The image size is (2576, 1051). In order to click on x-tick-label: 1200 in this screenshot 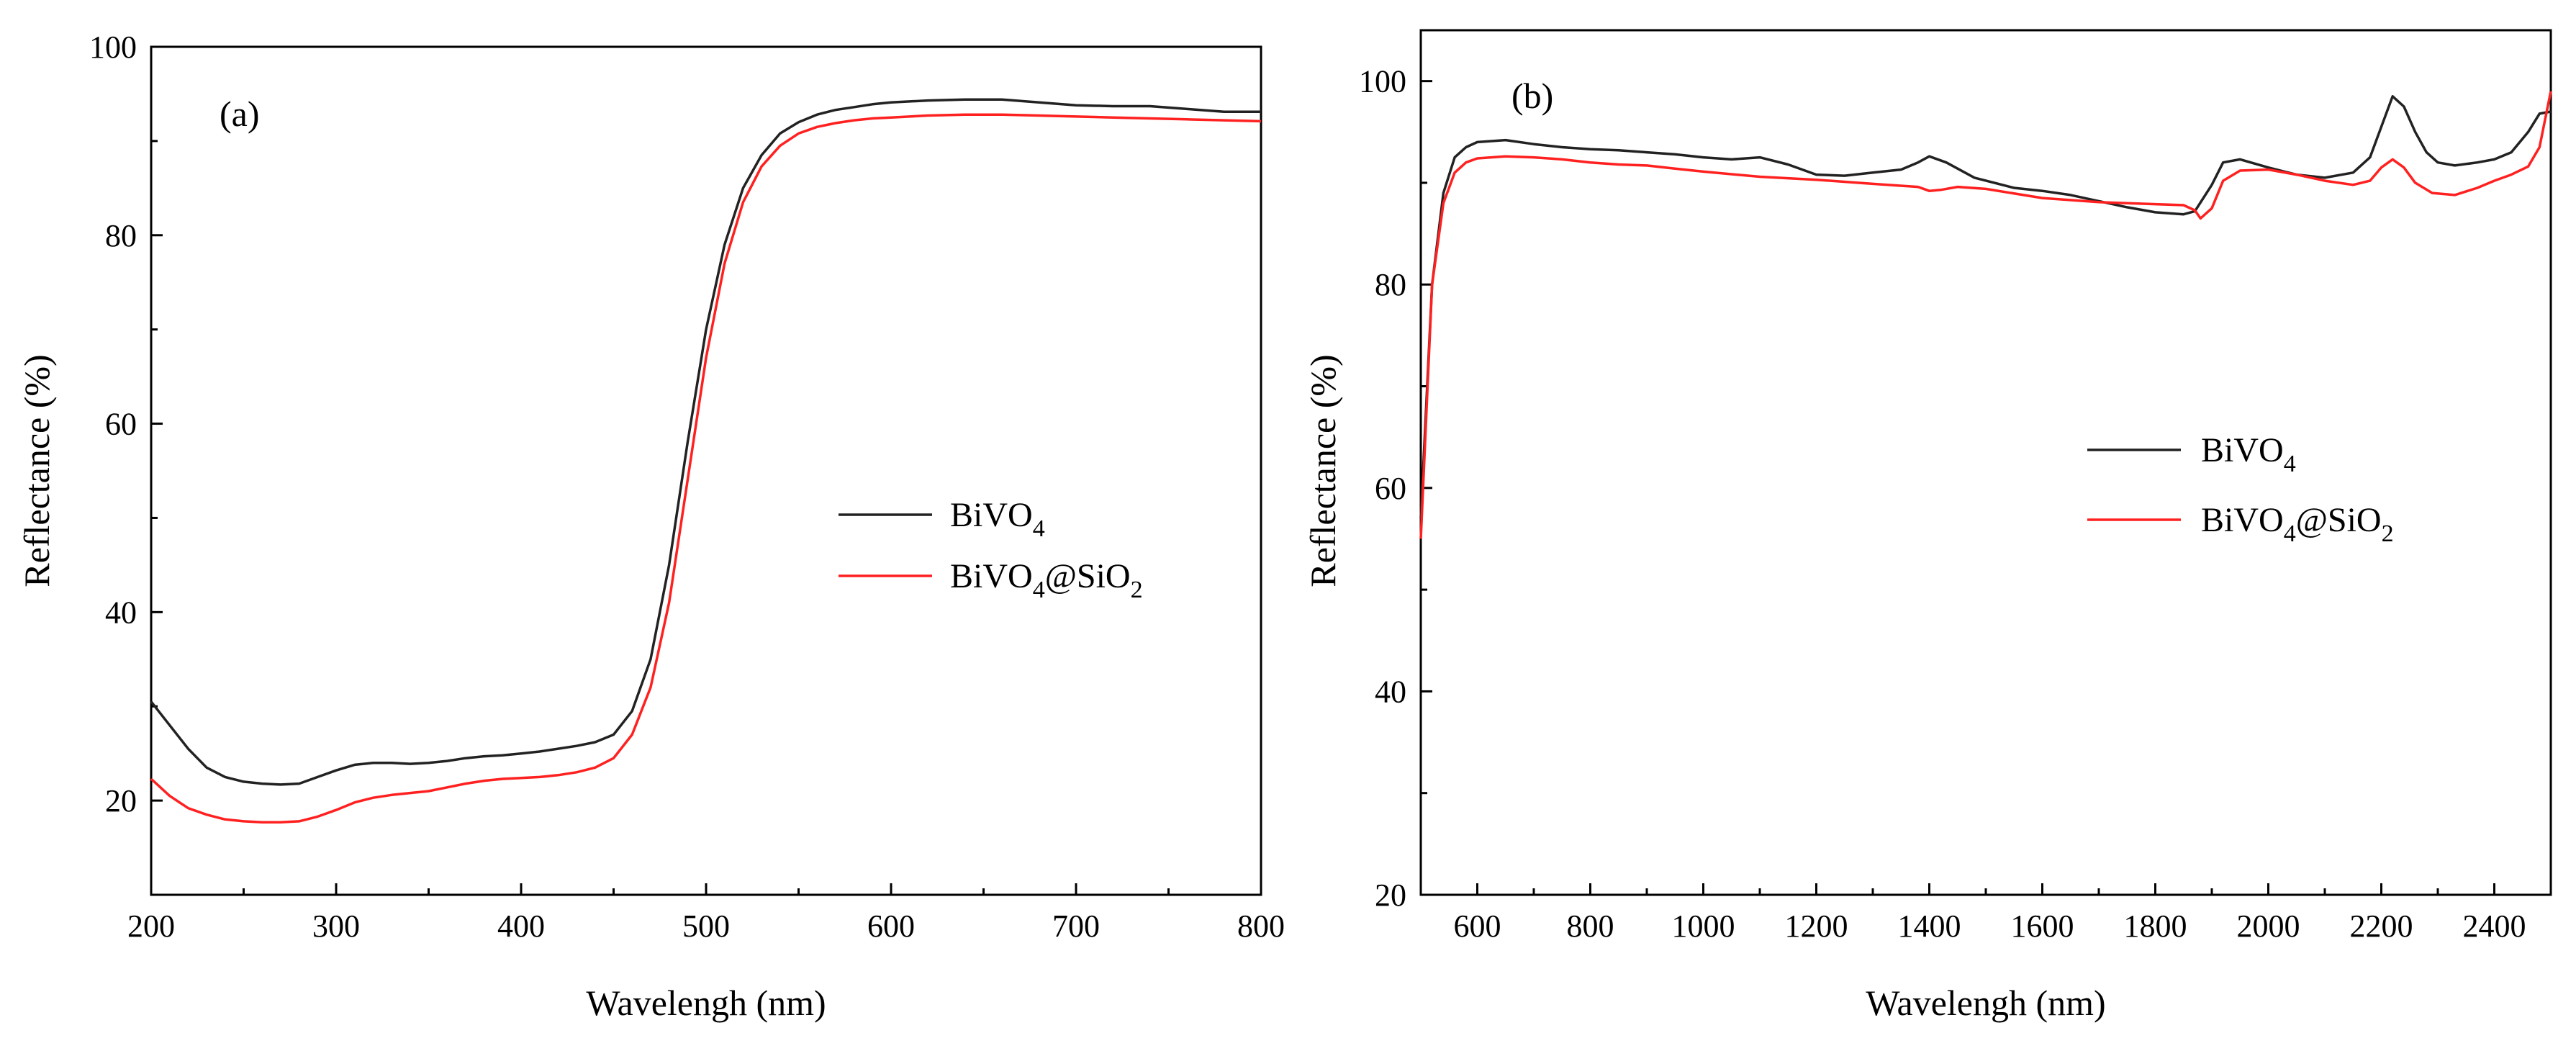, I will do `click(1817, 926)`.